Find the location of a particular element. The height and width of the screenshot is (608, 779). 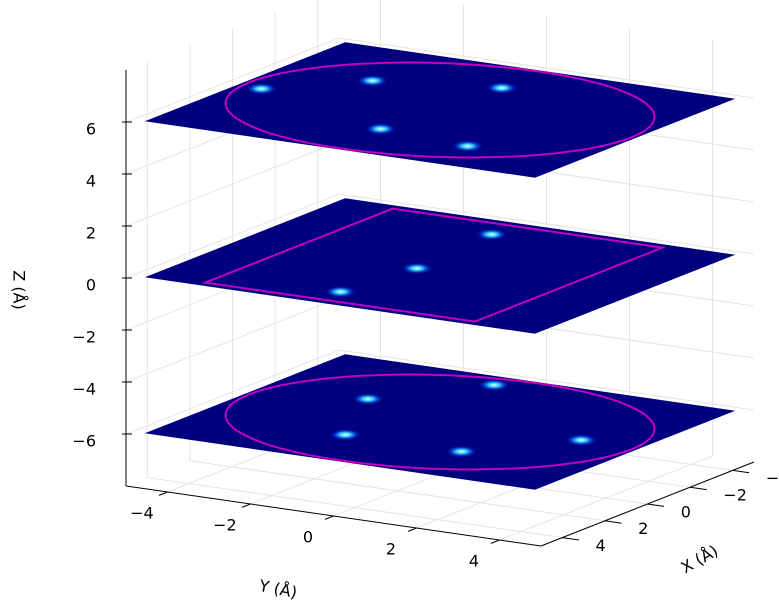

x-tick-label: 4 is located at coordinates (601, 545).